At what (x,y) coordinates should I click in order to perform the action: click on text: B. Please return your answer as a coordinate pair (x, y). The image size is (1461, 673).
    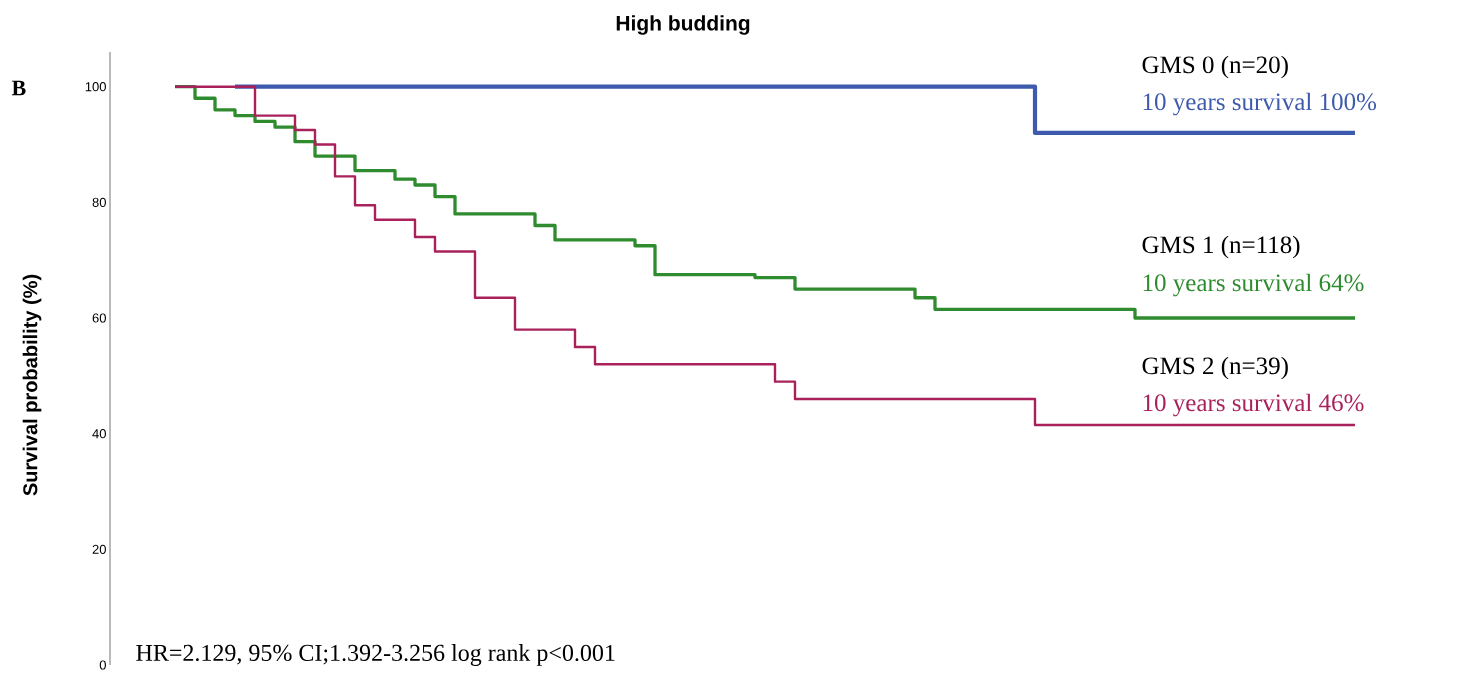
    Looking at the image, I should click on (18, 88).